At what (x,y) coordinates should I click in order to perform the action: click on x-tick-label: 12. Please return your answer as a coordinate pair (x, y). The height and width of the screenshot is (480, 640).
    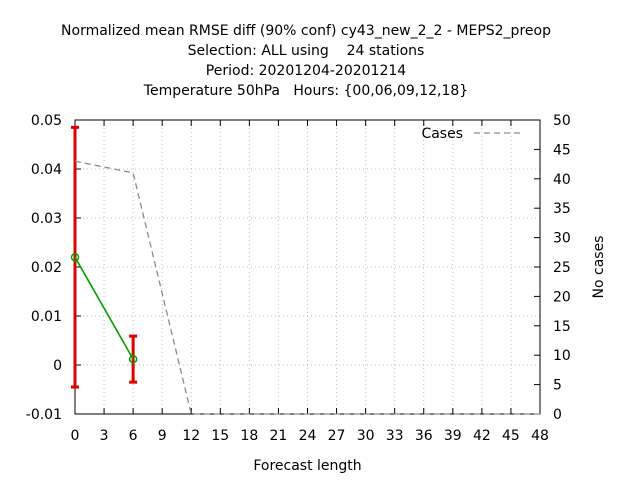
    Looking at the image, I should click on (191, 436).